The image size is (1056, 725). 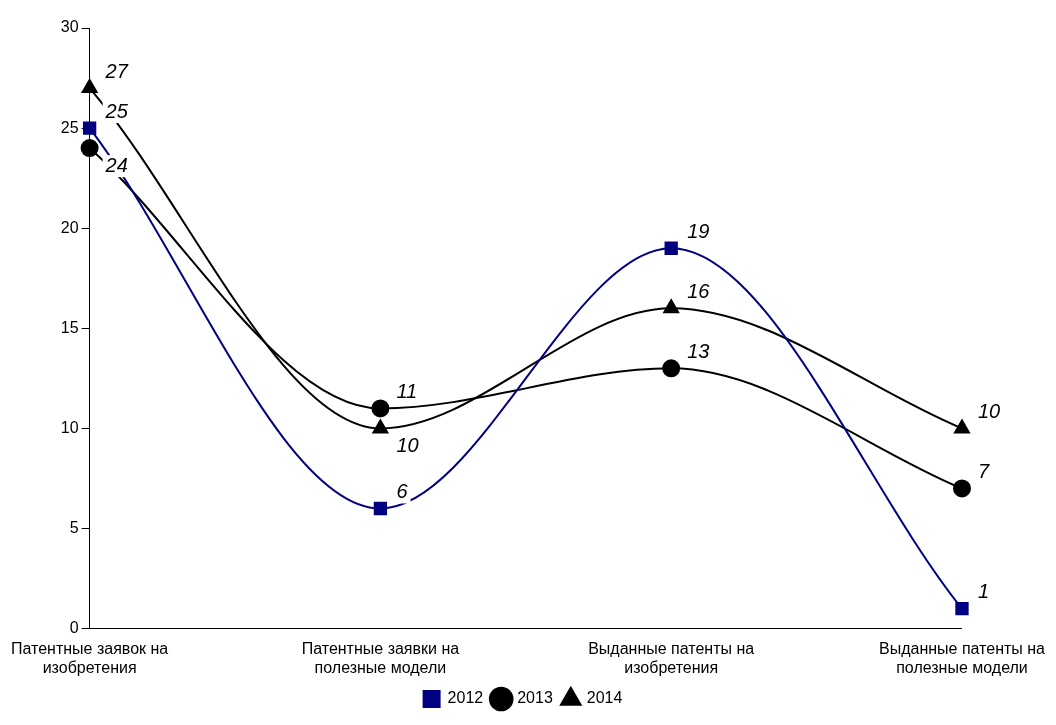 What do you see at coordinates (983, 471) in the screenshot?
I see `data-label: 7` at bounding box center [983, 471].